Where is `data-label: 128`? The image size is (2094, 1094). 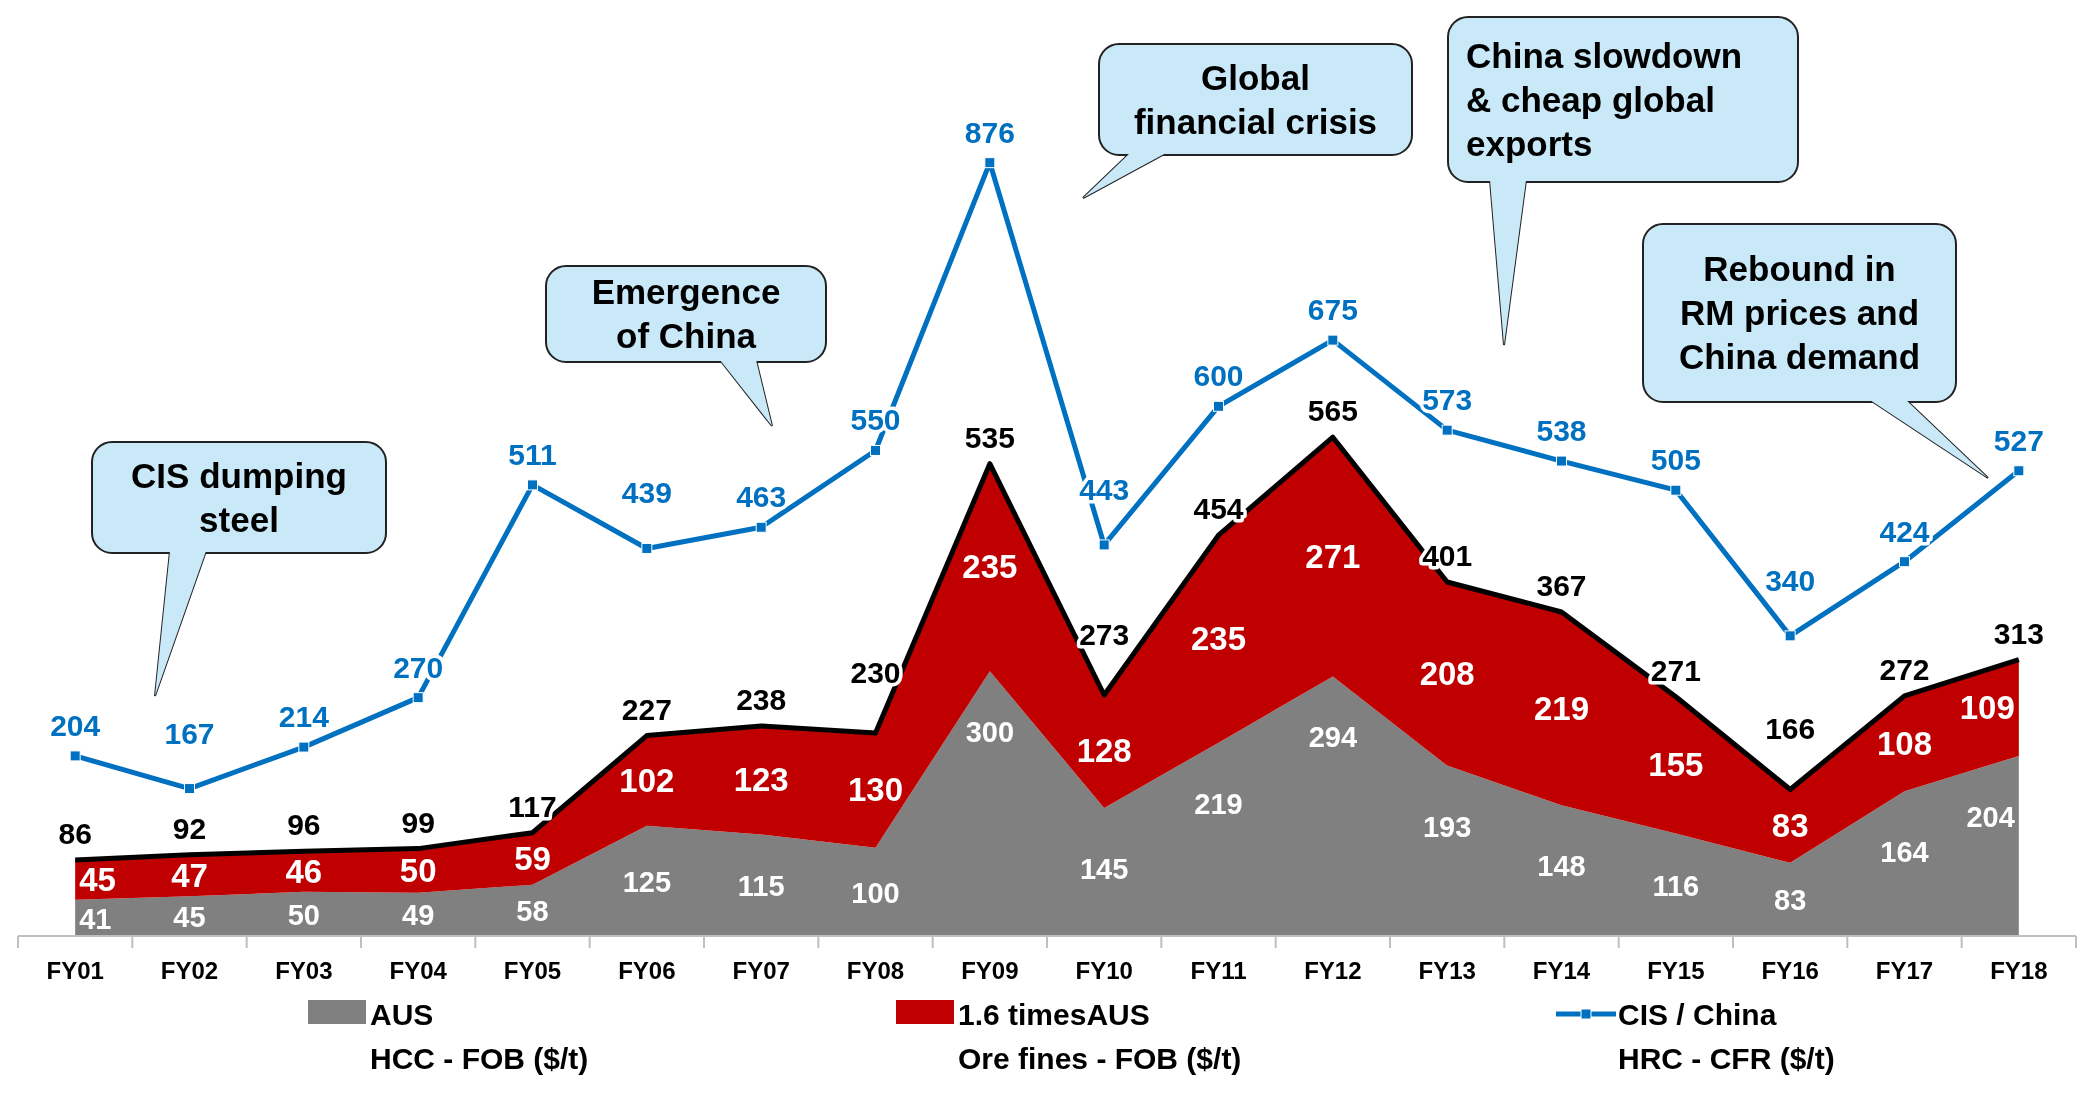 data-label: 128 is located at coordinates (1104, 751).